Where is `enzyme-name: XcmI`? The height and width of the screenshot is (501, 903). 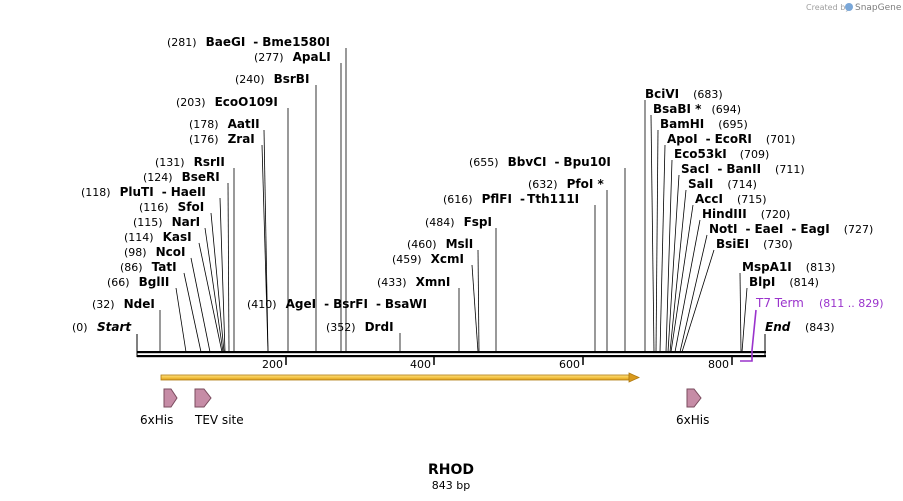 enzyme-name: XcmI is located at coordinates (447, 259).